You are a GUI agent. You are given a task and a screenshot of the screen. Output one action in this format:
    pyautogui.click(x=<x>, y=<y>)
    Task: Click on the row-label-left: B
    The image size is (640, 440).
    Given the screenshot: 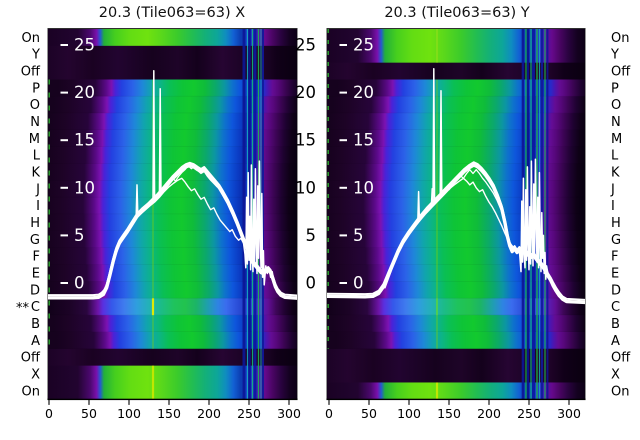 What is the action you would take?
    pyautogui.click(x=35, y=324)
    